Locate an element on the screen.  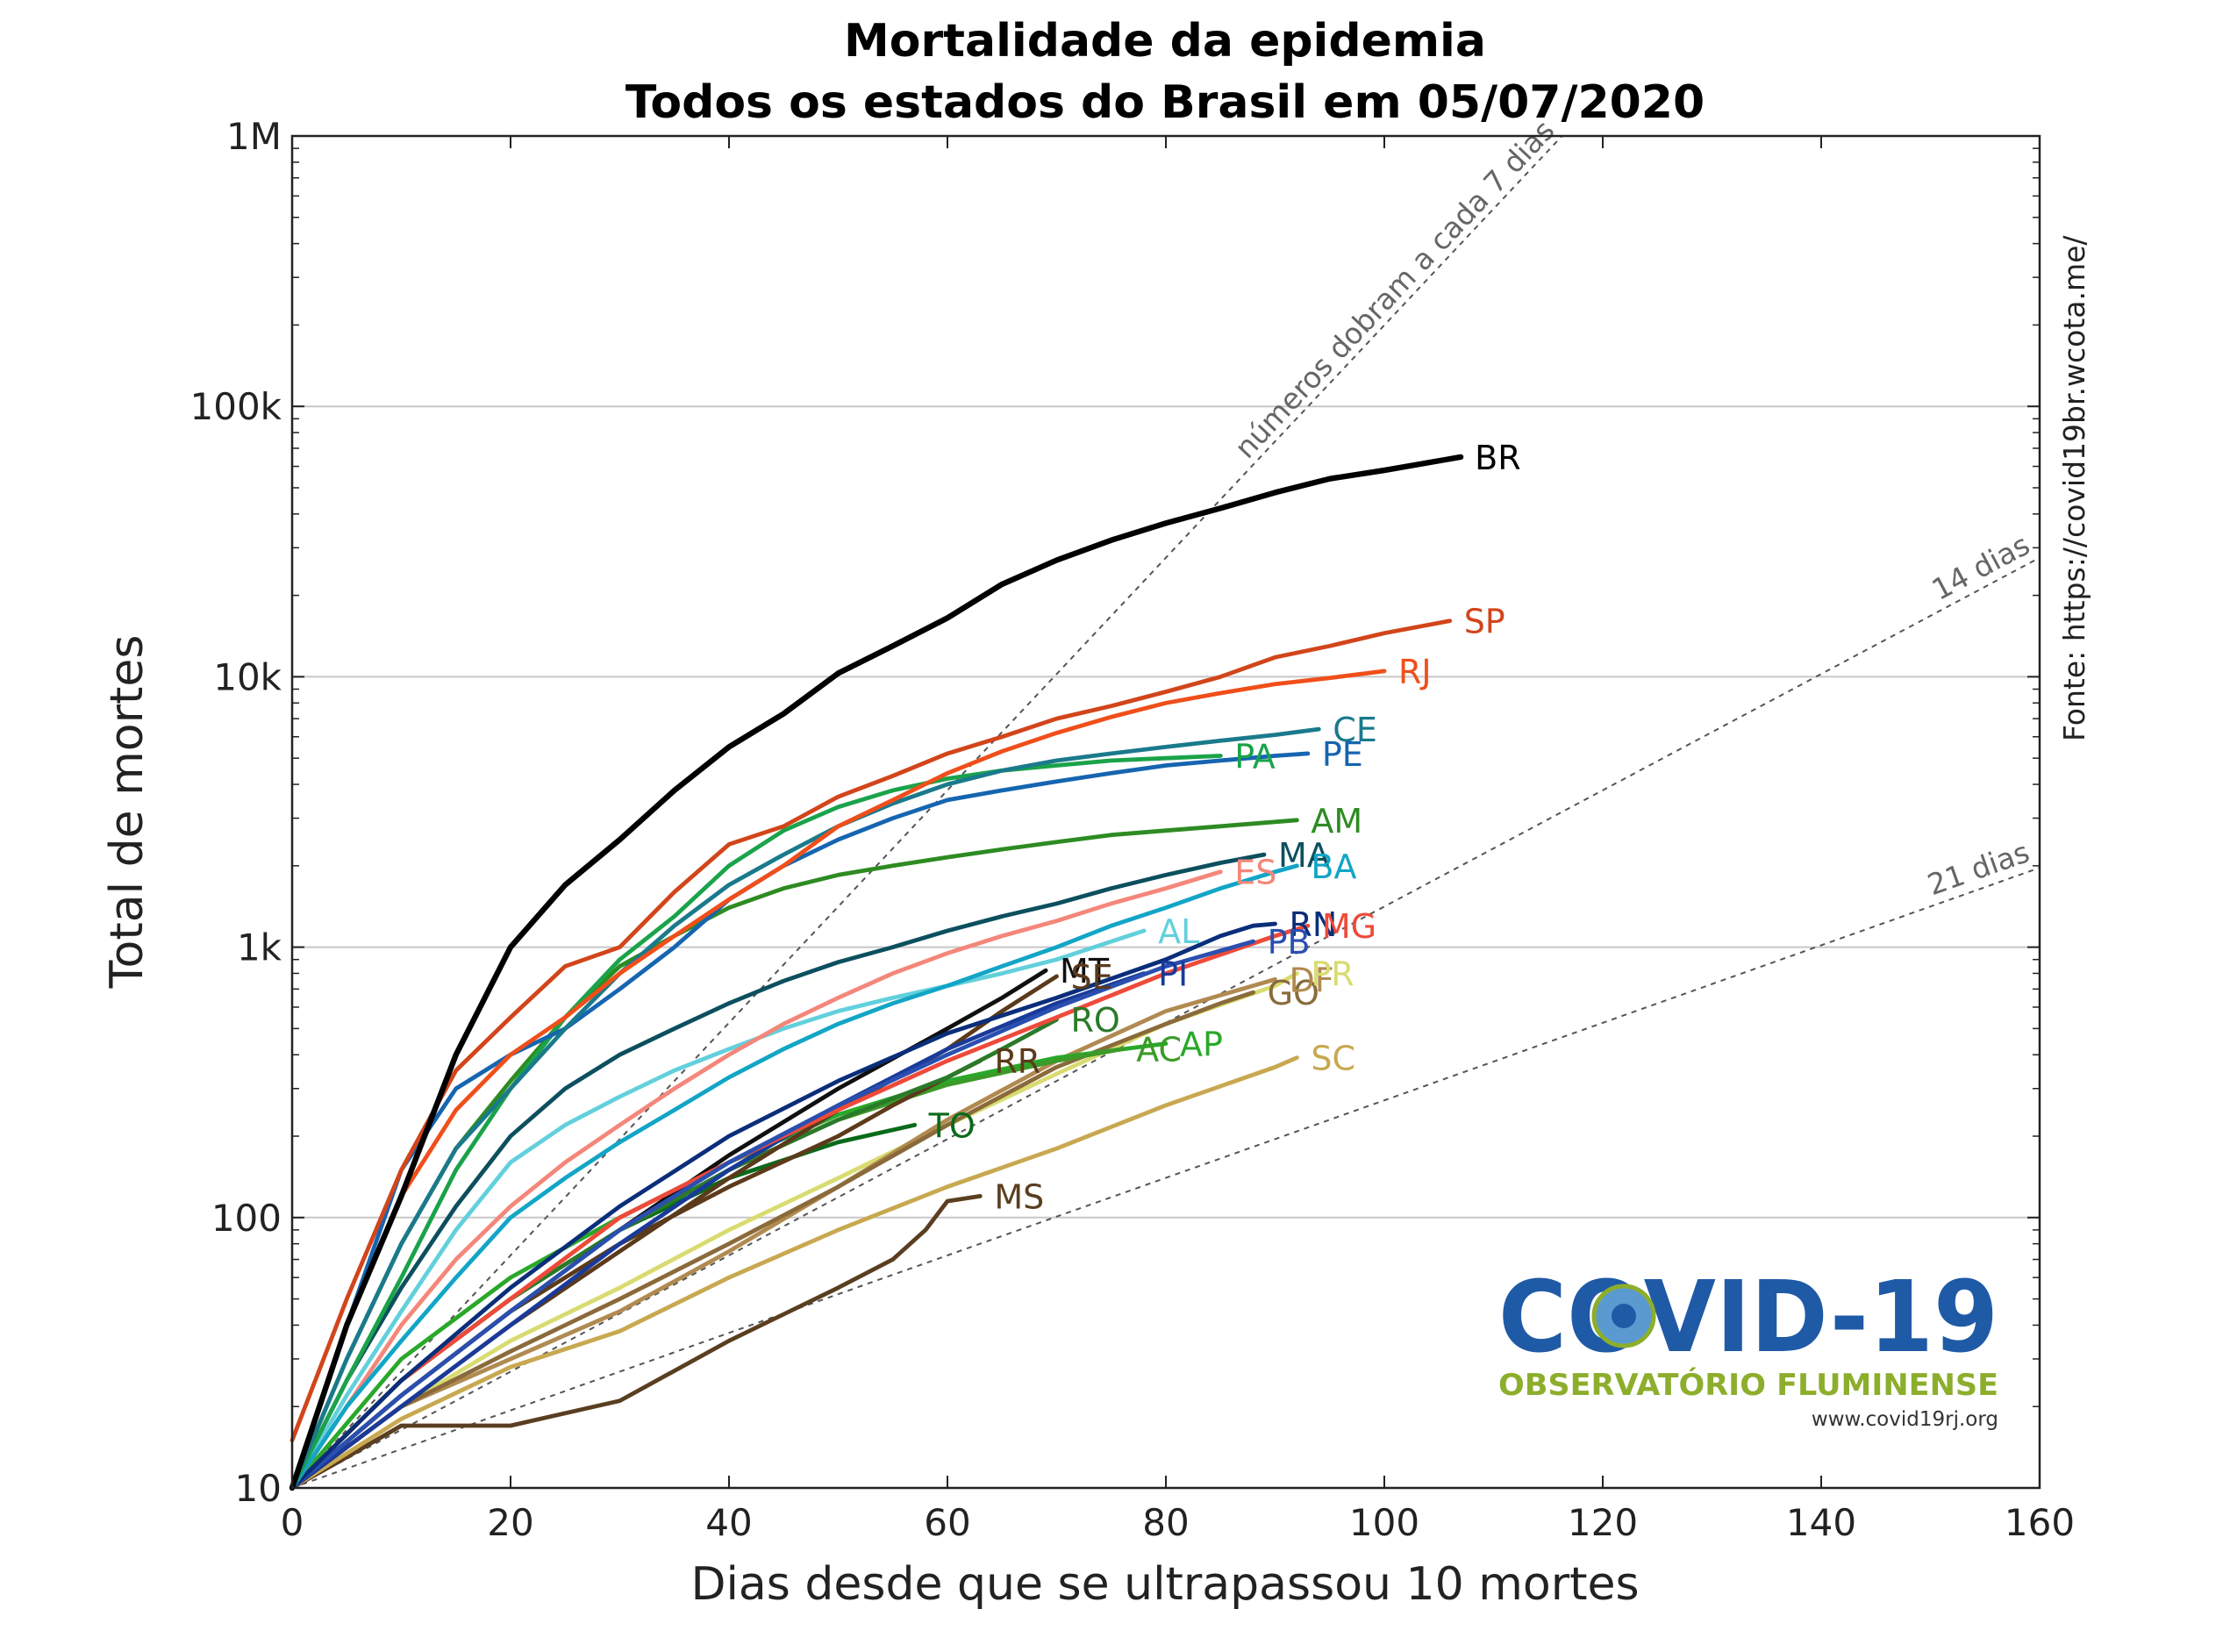
reference-line-label: 21 dias is located at coordinates (1978, 868).